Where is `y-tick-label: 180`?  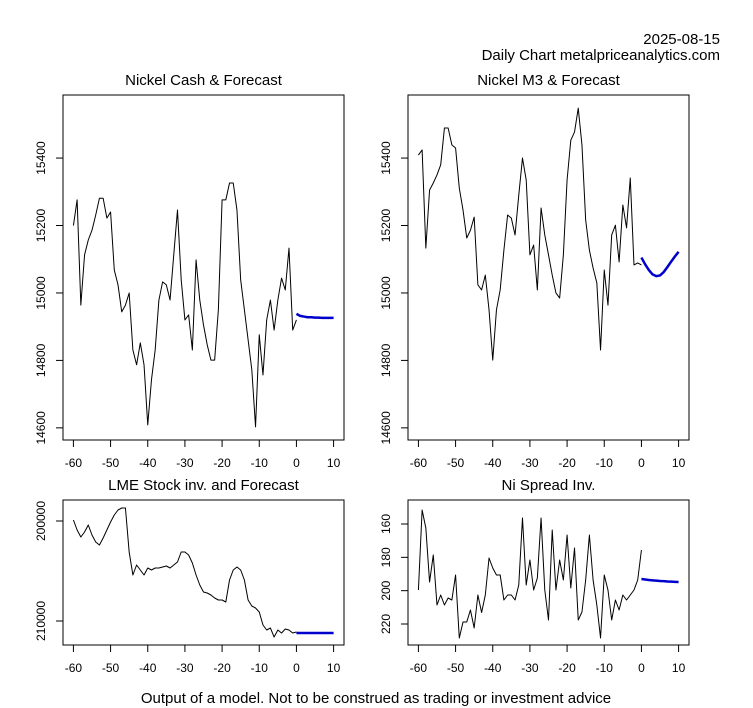
y-tick-label: 180 is located at coordinates (386, 557).